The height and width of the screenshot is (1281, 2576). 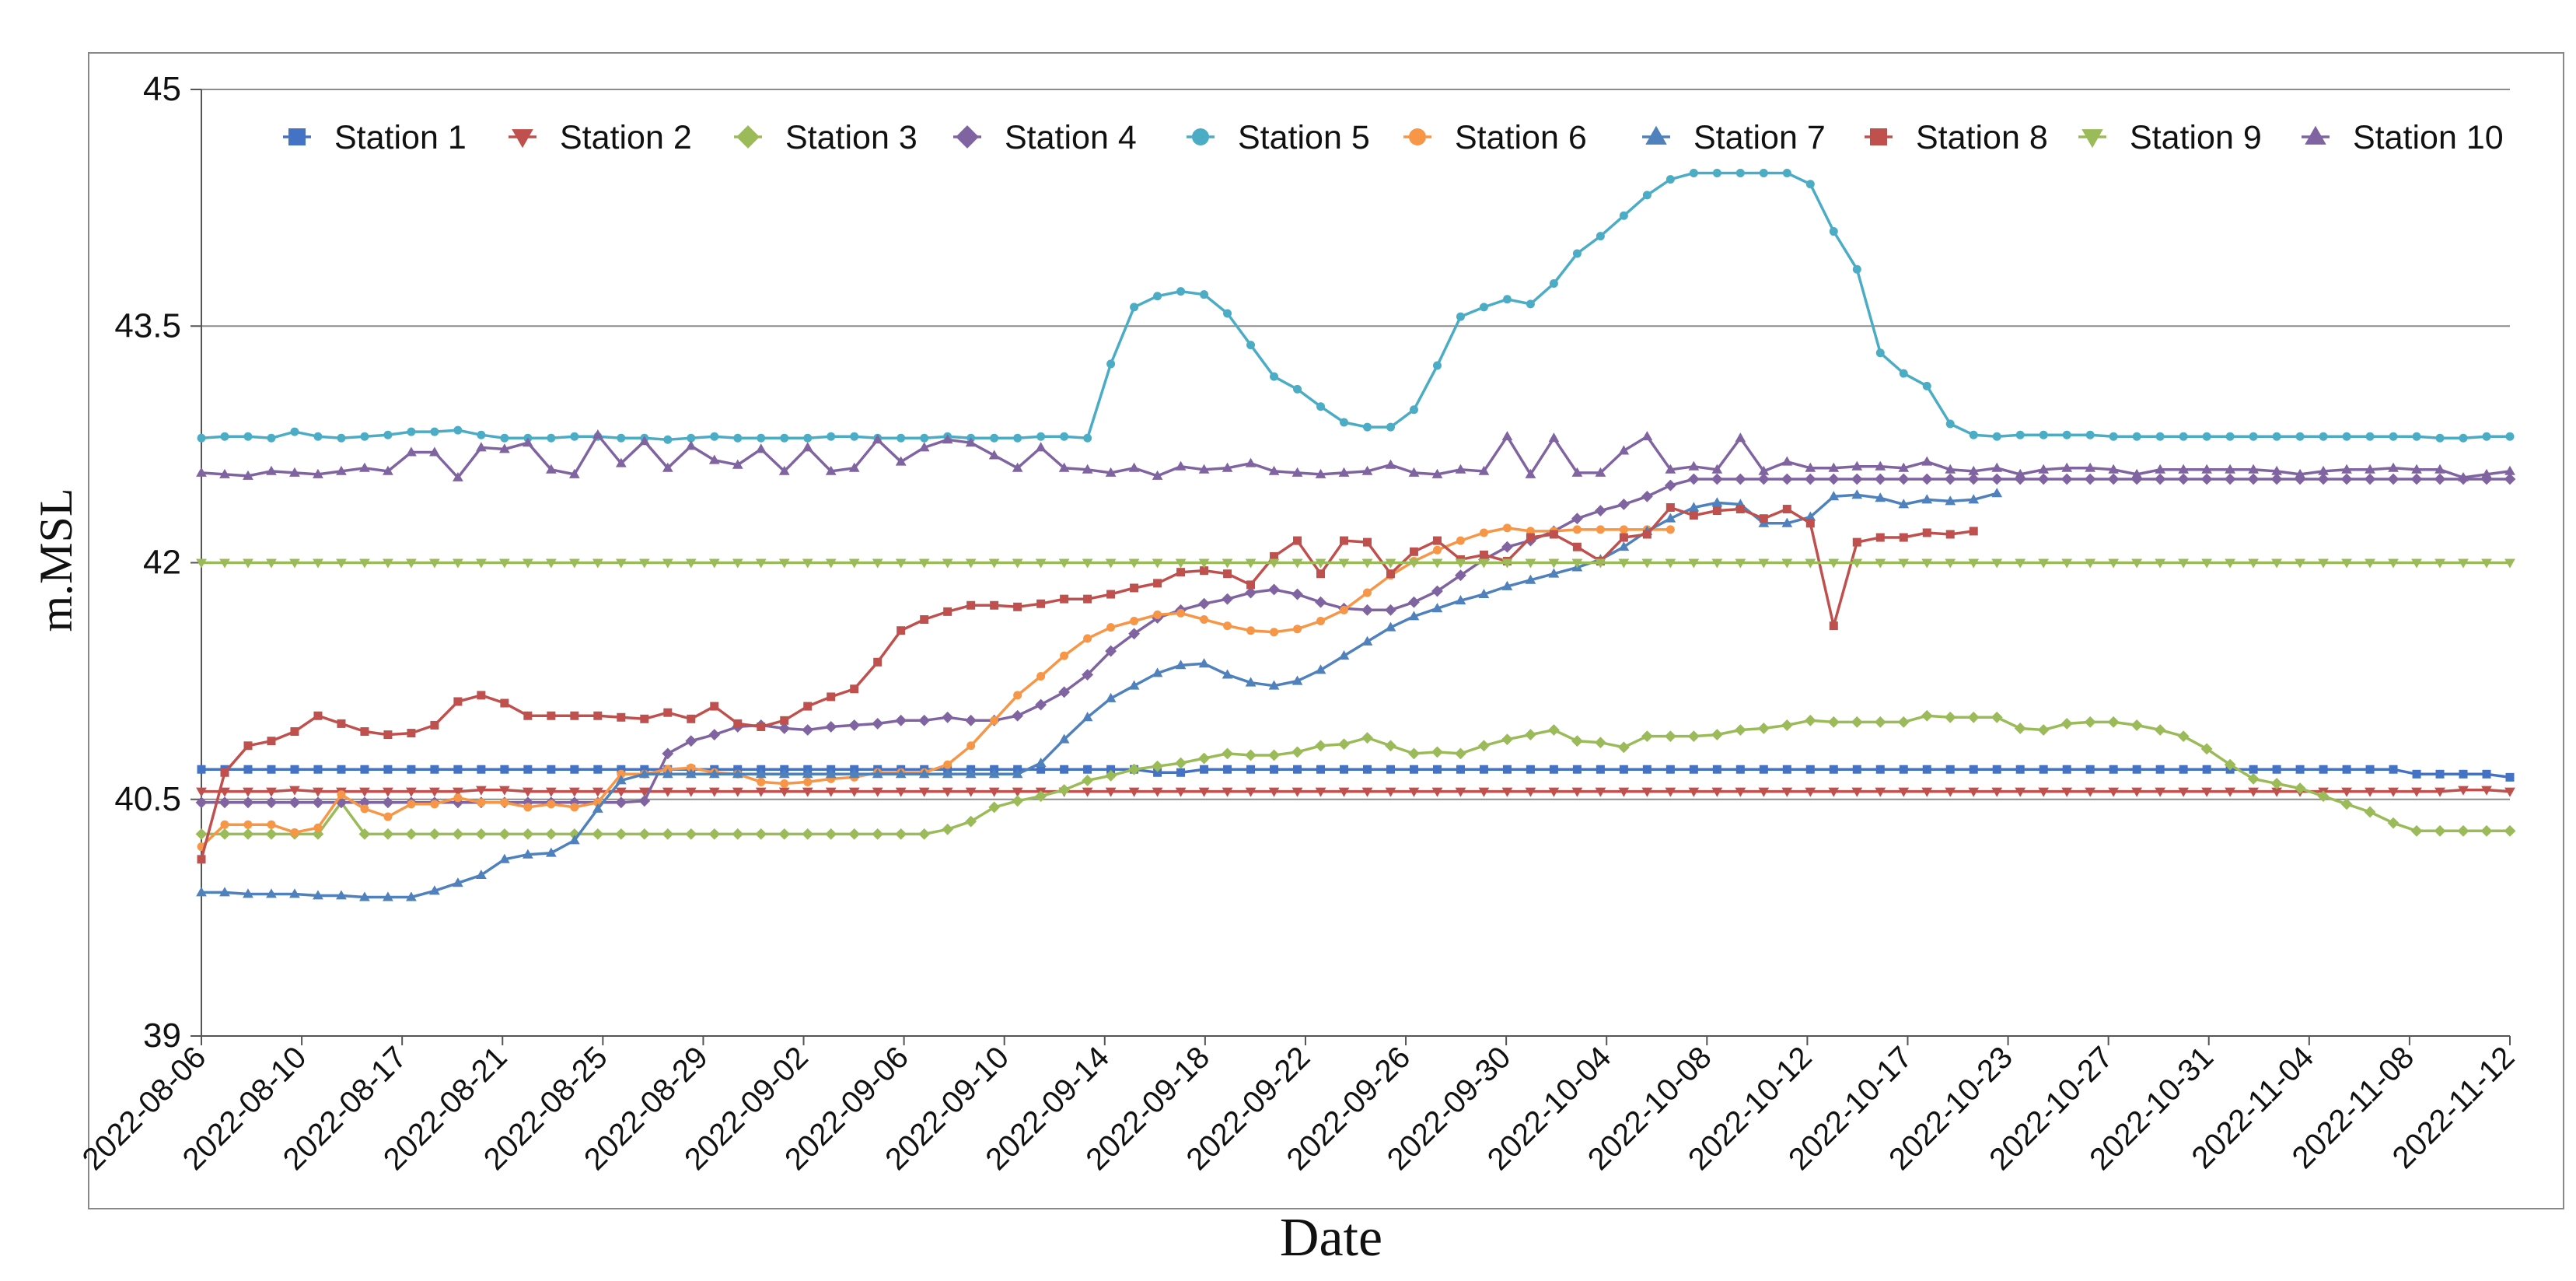 What do you see at coordinates (1071, 138) in the screenshot?
I see `legend-label: Station 4` at bounding box center [1071, 138].